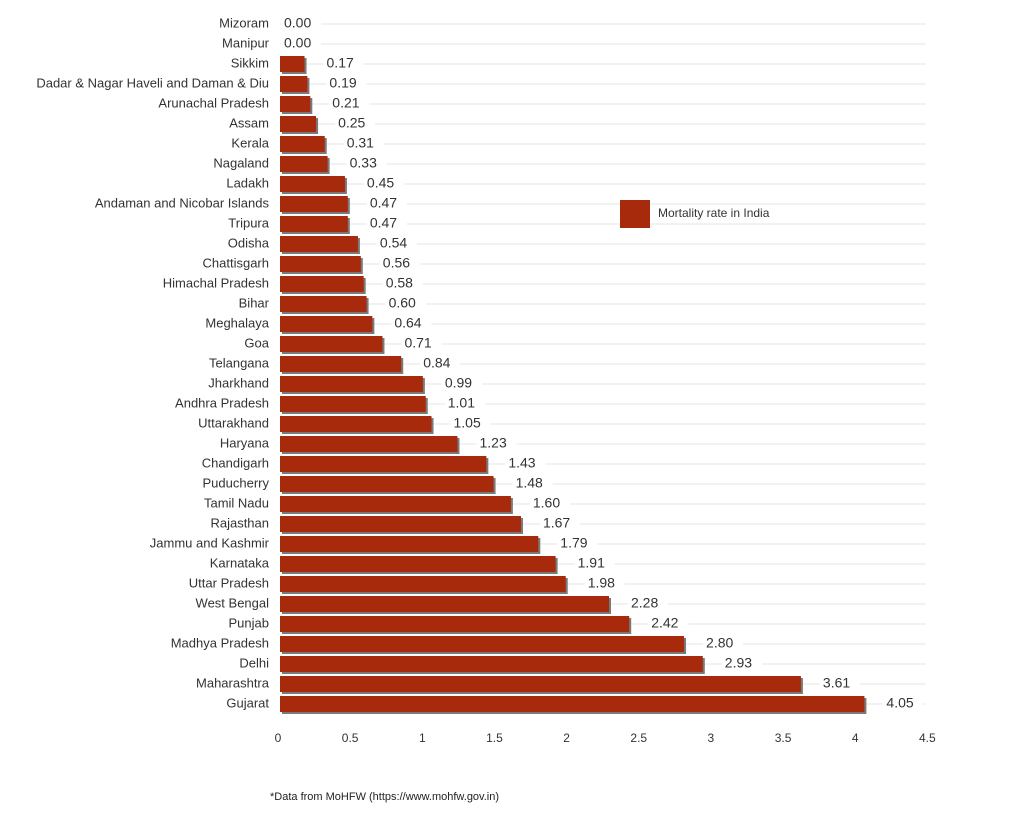  What do you see at coordinates (342, 83) in the screenshot?
I see `value-label: 0.19` at bounding box center [342, 83].